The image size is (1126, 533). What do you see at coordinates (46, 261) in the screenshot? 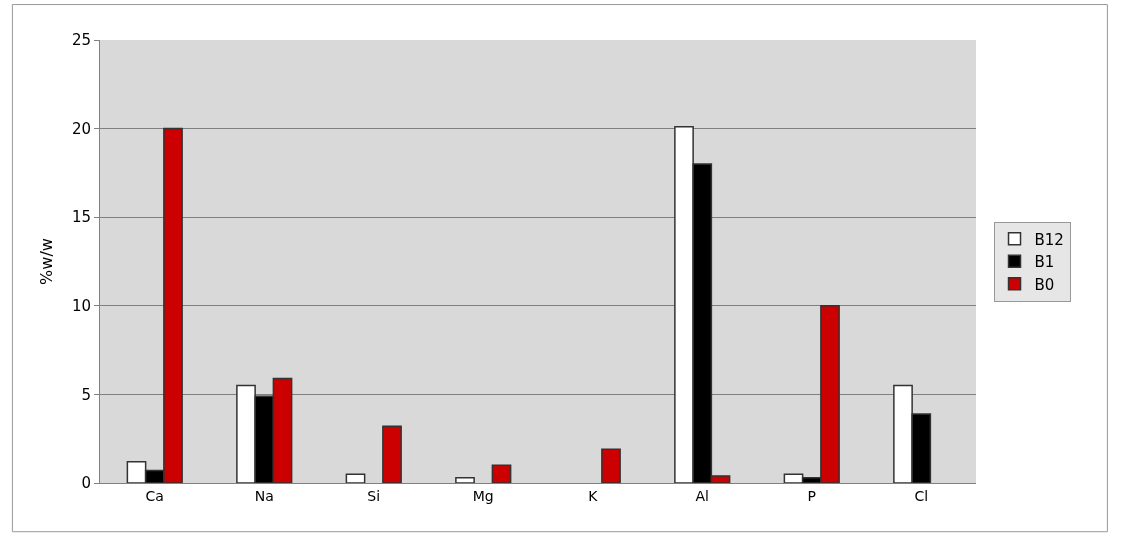
I see `y-axis-title: %w/w` at bounding box center [46, 261].